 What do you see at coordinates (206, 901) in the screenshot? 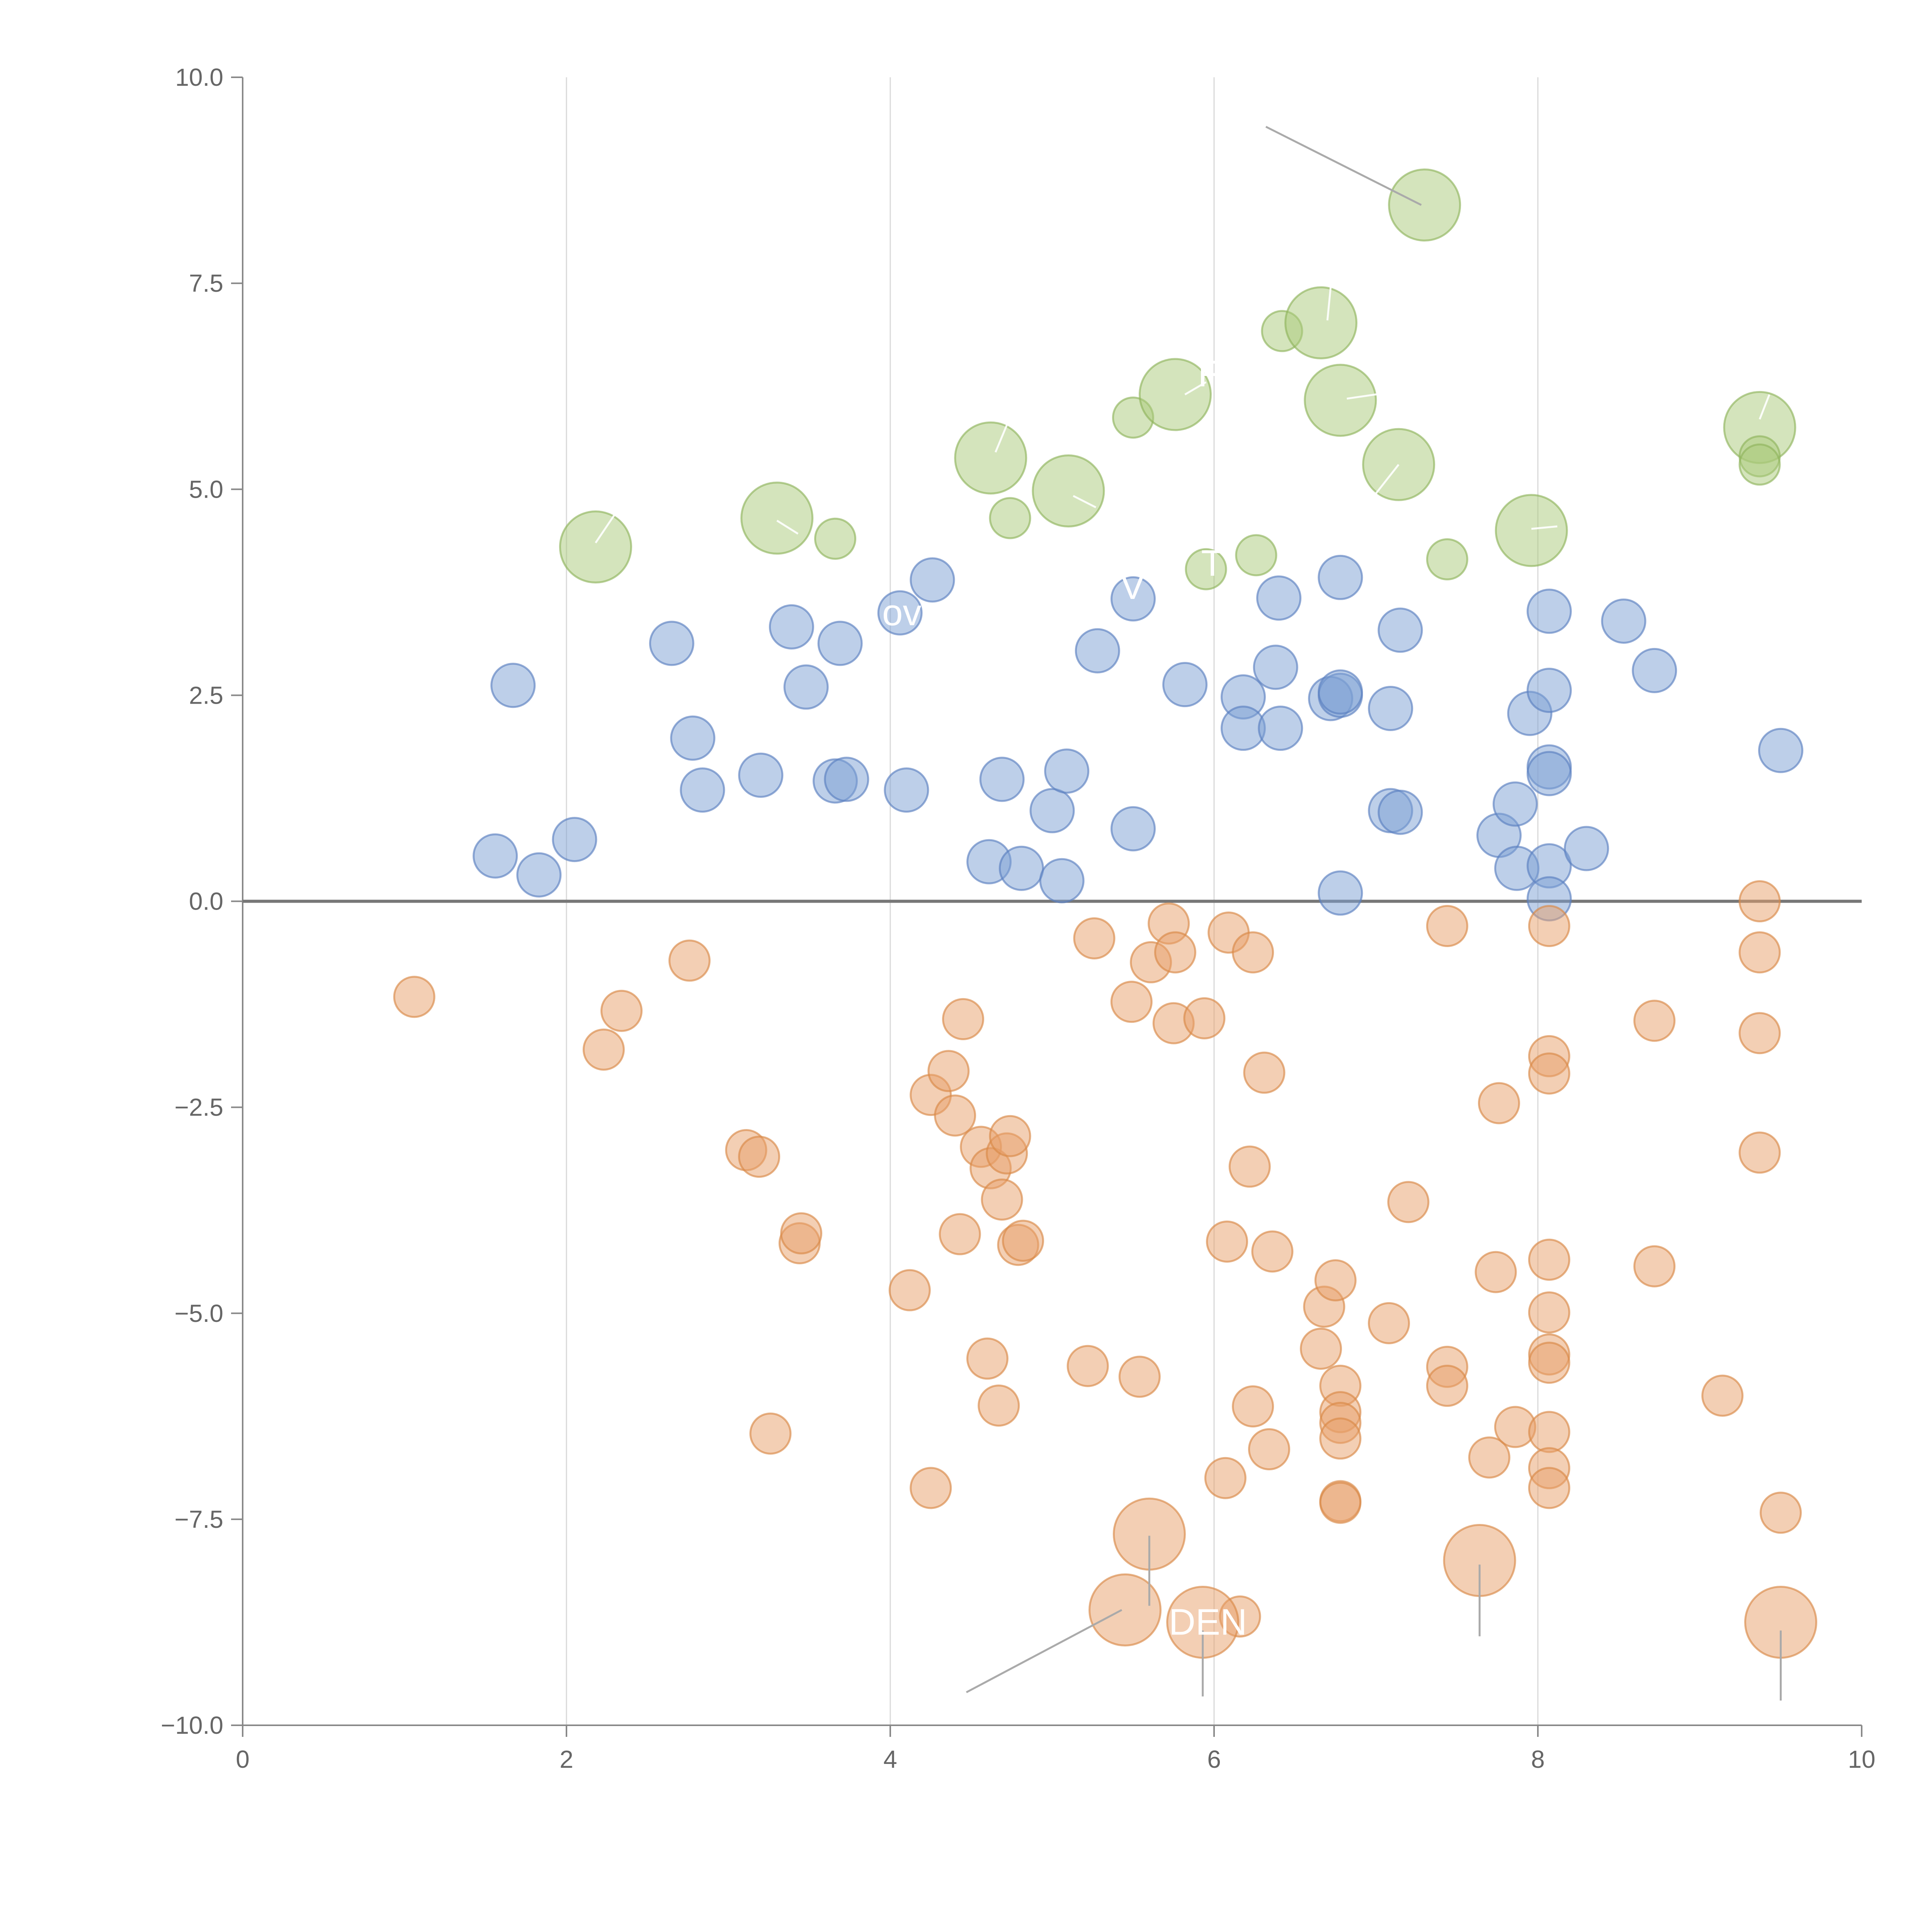
I see `y-tick-label: 0.0` at bounding box center [206, 901].